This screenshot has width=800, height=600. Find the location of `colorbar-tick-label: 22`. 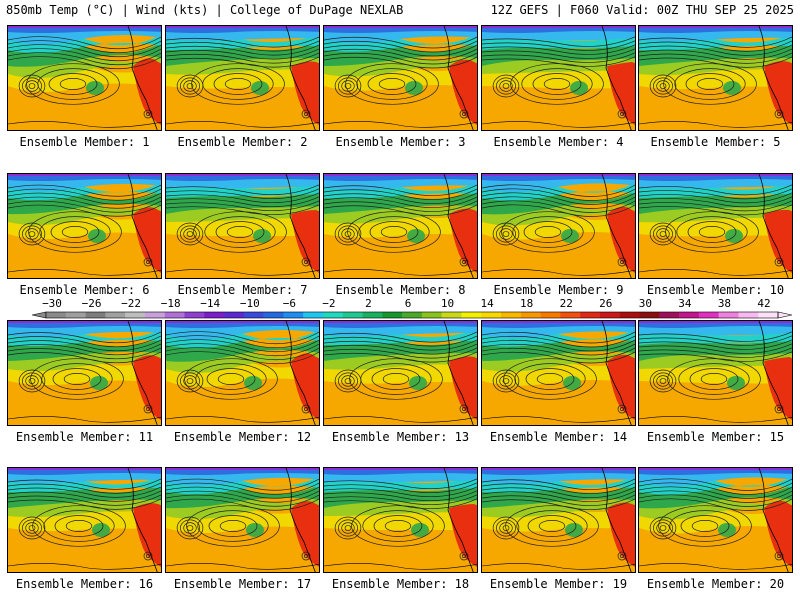

colorbar-tick-label: 22 is located at coordinates (566, 303).